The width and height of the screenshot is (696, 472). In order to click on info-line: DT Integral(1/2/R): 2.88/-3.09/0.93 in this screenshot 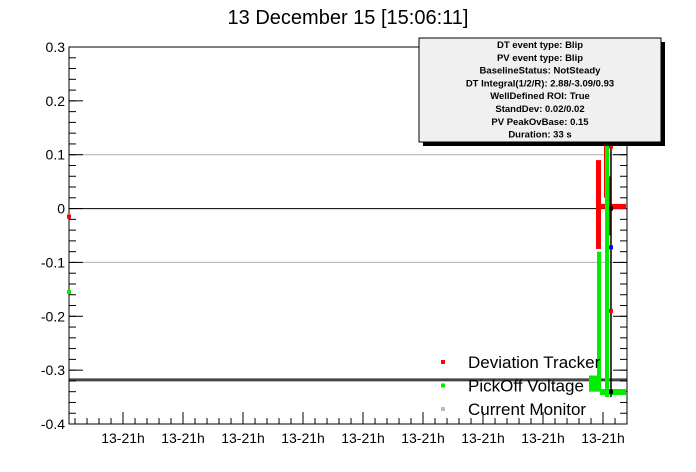, I will do `click(540, 83)`.